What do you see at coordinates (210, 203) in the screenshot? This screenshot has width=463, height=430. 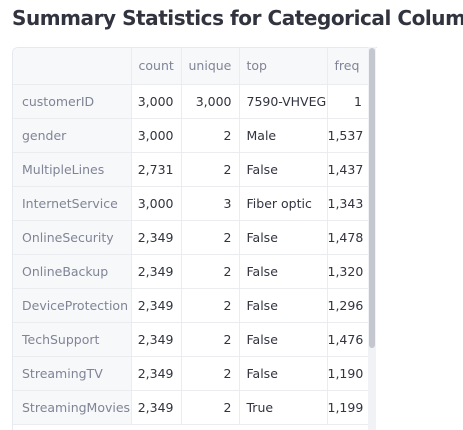 I see `unique-cell: 3` at bounding box center [210, 203].